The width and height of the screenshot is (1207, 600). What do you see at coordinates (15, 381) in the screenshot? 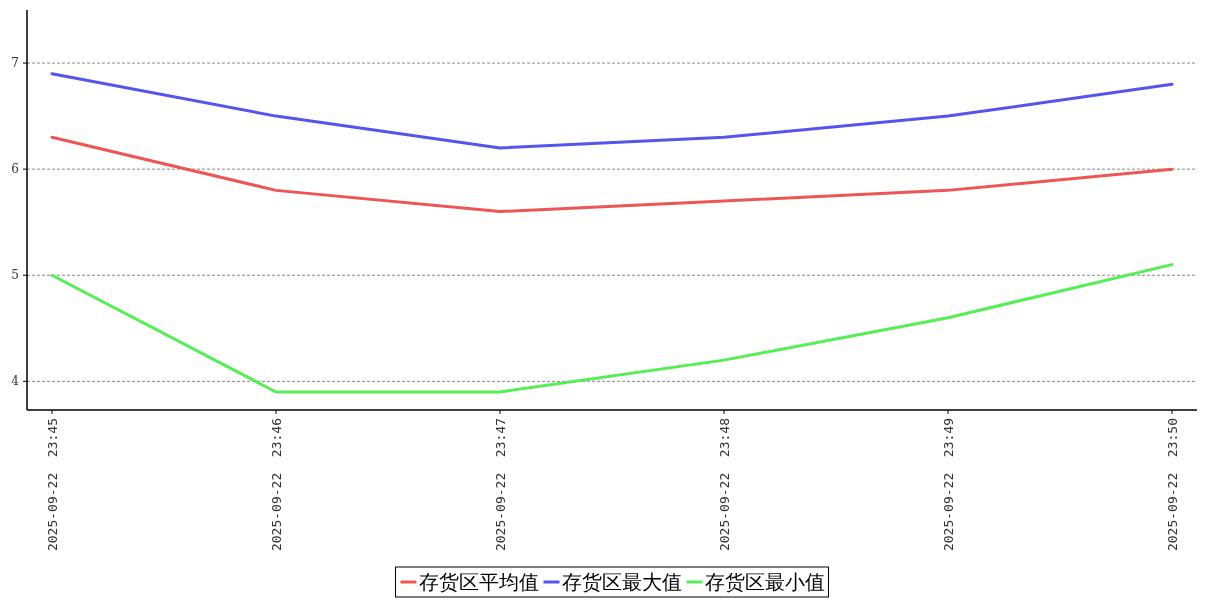
I see `y-tick-label: 4` at bounding box center [15, 381].